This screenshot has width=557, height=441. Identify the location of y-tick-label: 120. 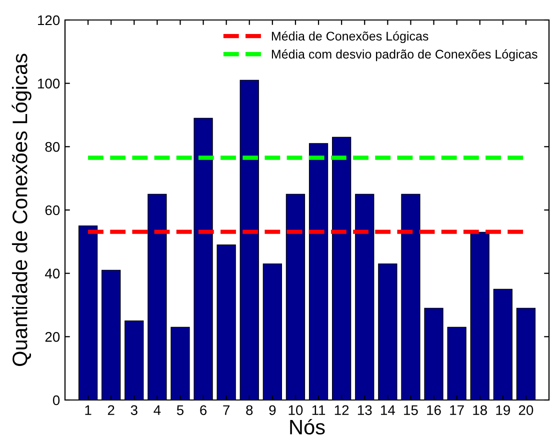
(49, 20).